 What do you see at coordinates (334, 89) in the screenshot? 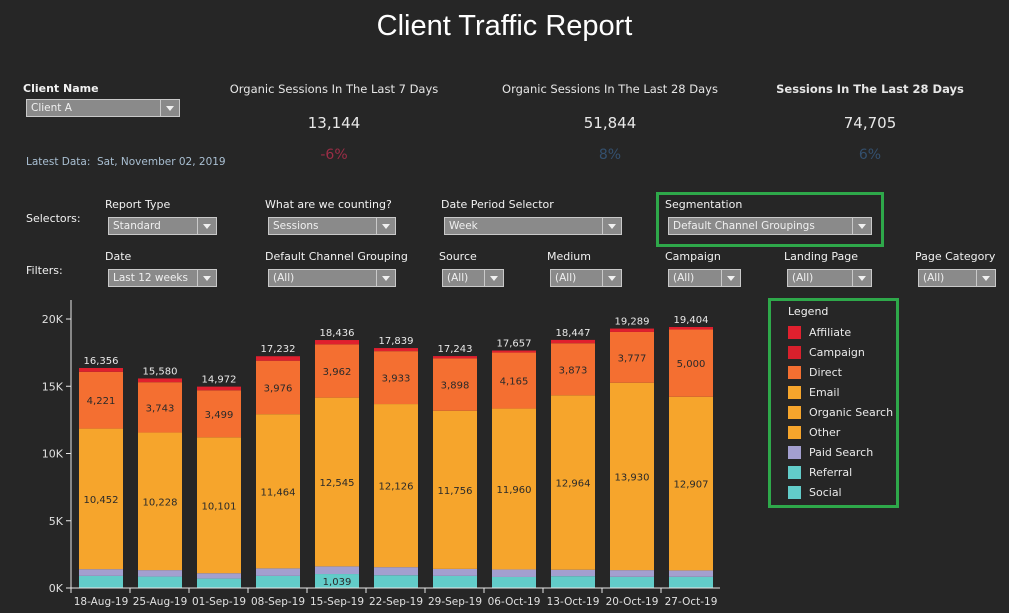
I see `kpi-title: Organic Sessions In The Last 7 Days` at bounding box center [334, 89].